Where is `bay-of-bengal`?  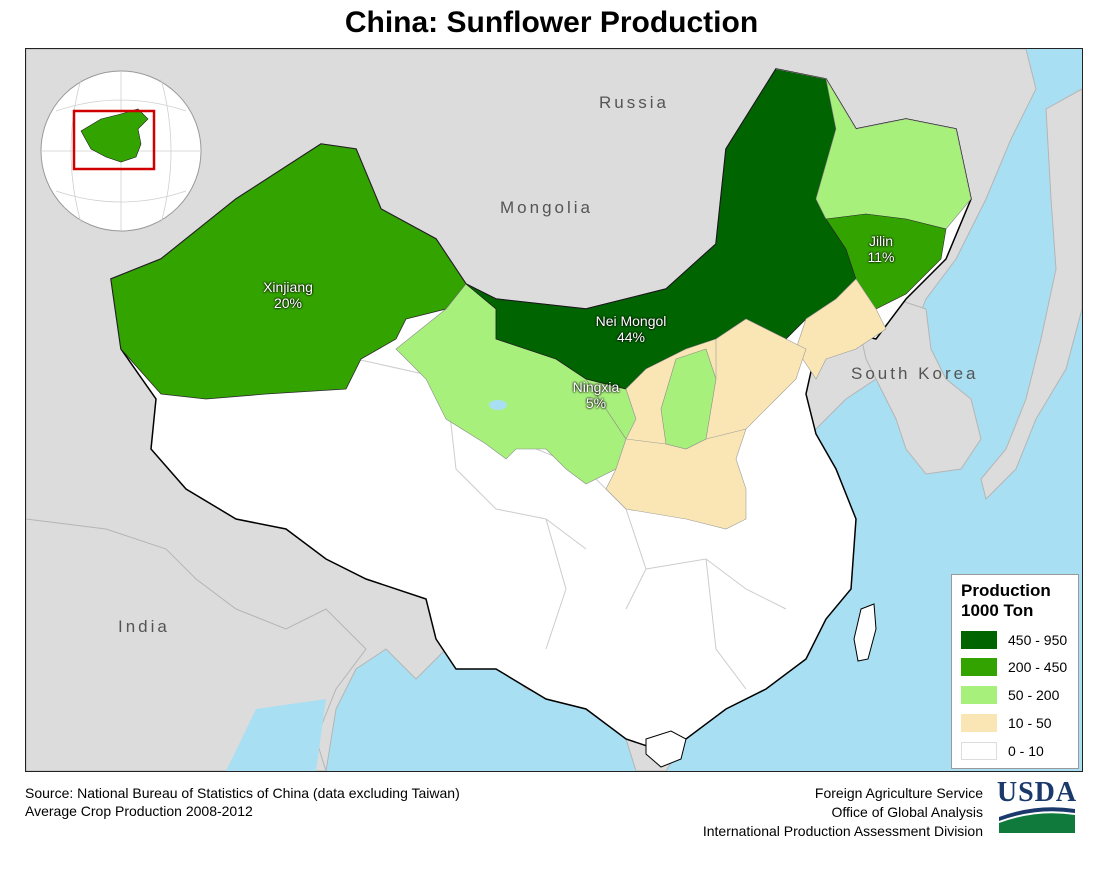
bay-of-bengal is located at coordinates (276, 735).